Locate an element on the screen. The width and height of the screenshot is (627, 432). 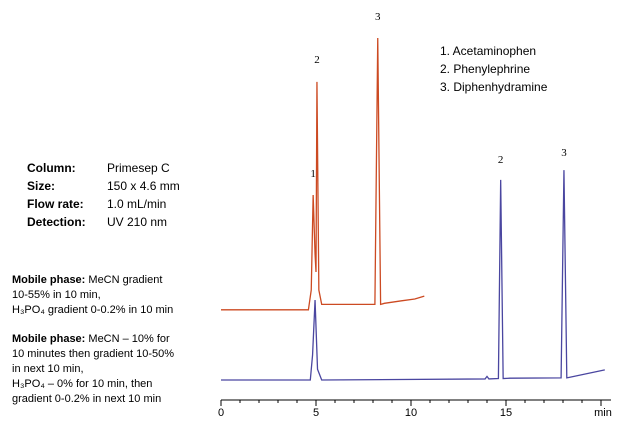
condition-value: UV 210 nm is located at coordinates (137, 222).